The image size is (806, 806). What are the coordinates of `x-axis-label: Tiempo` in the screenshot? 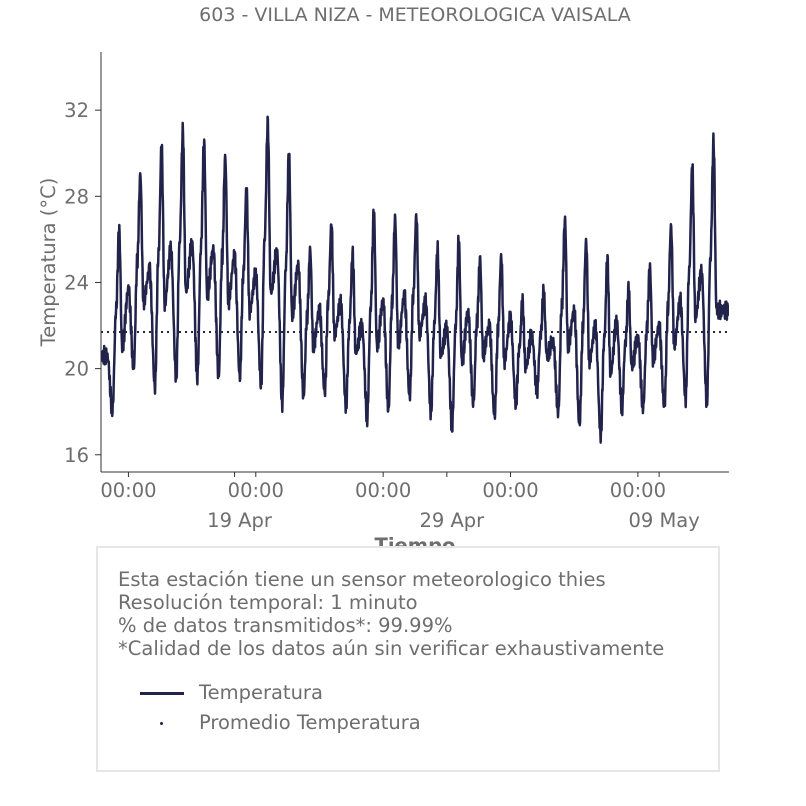 It's located at (415, 540).